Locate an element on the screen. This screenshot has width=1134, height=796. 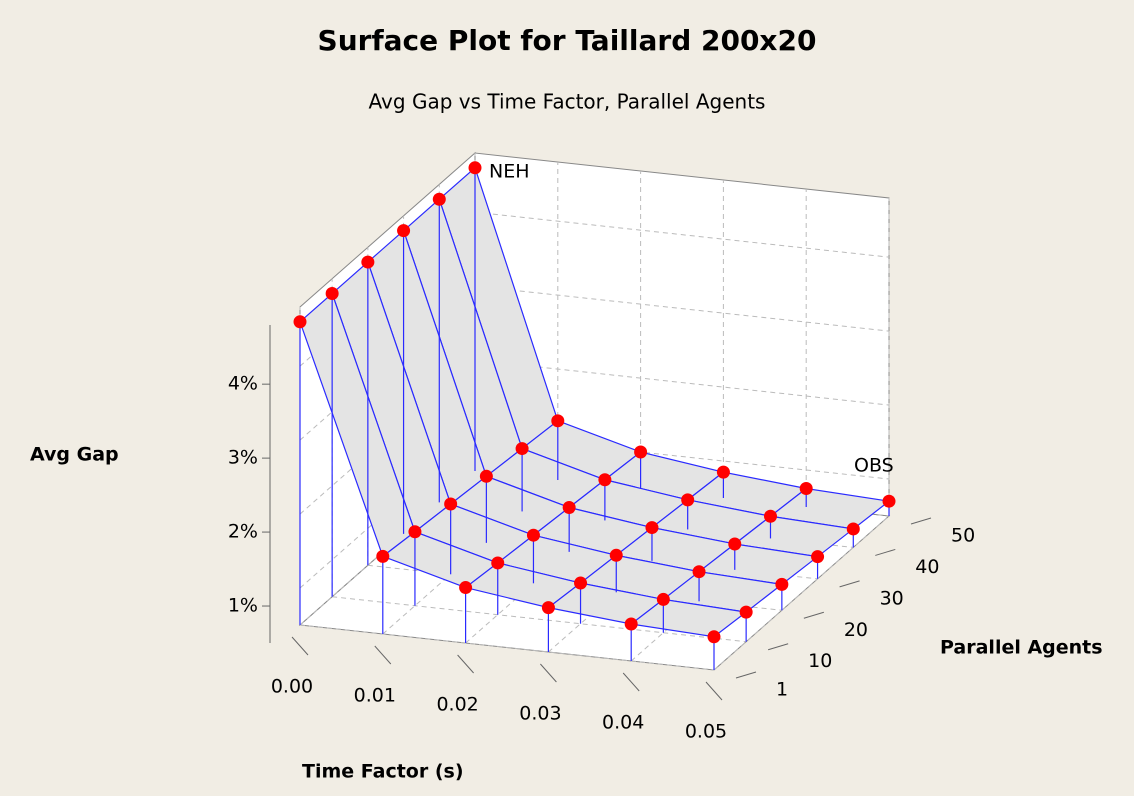
y-tick-label: 30 is located at coordinates (892, 598).